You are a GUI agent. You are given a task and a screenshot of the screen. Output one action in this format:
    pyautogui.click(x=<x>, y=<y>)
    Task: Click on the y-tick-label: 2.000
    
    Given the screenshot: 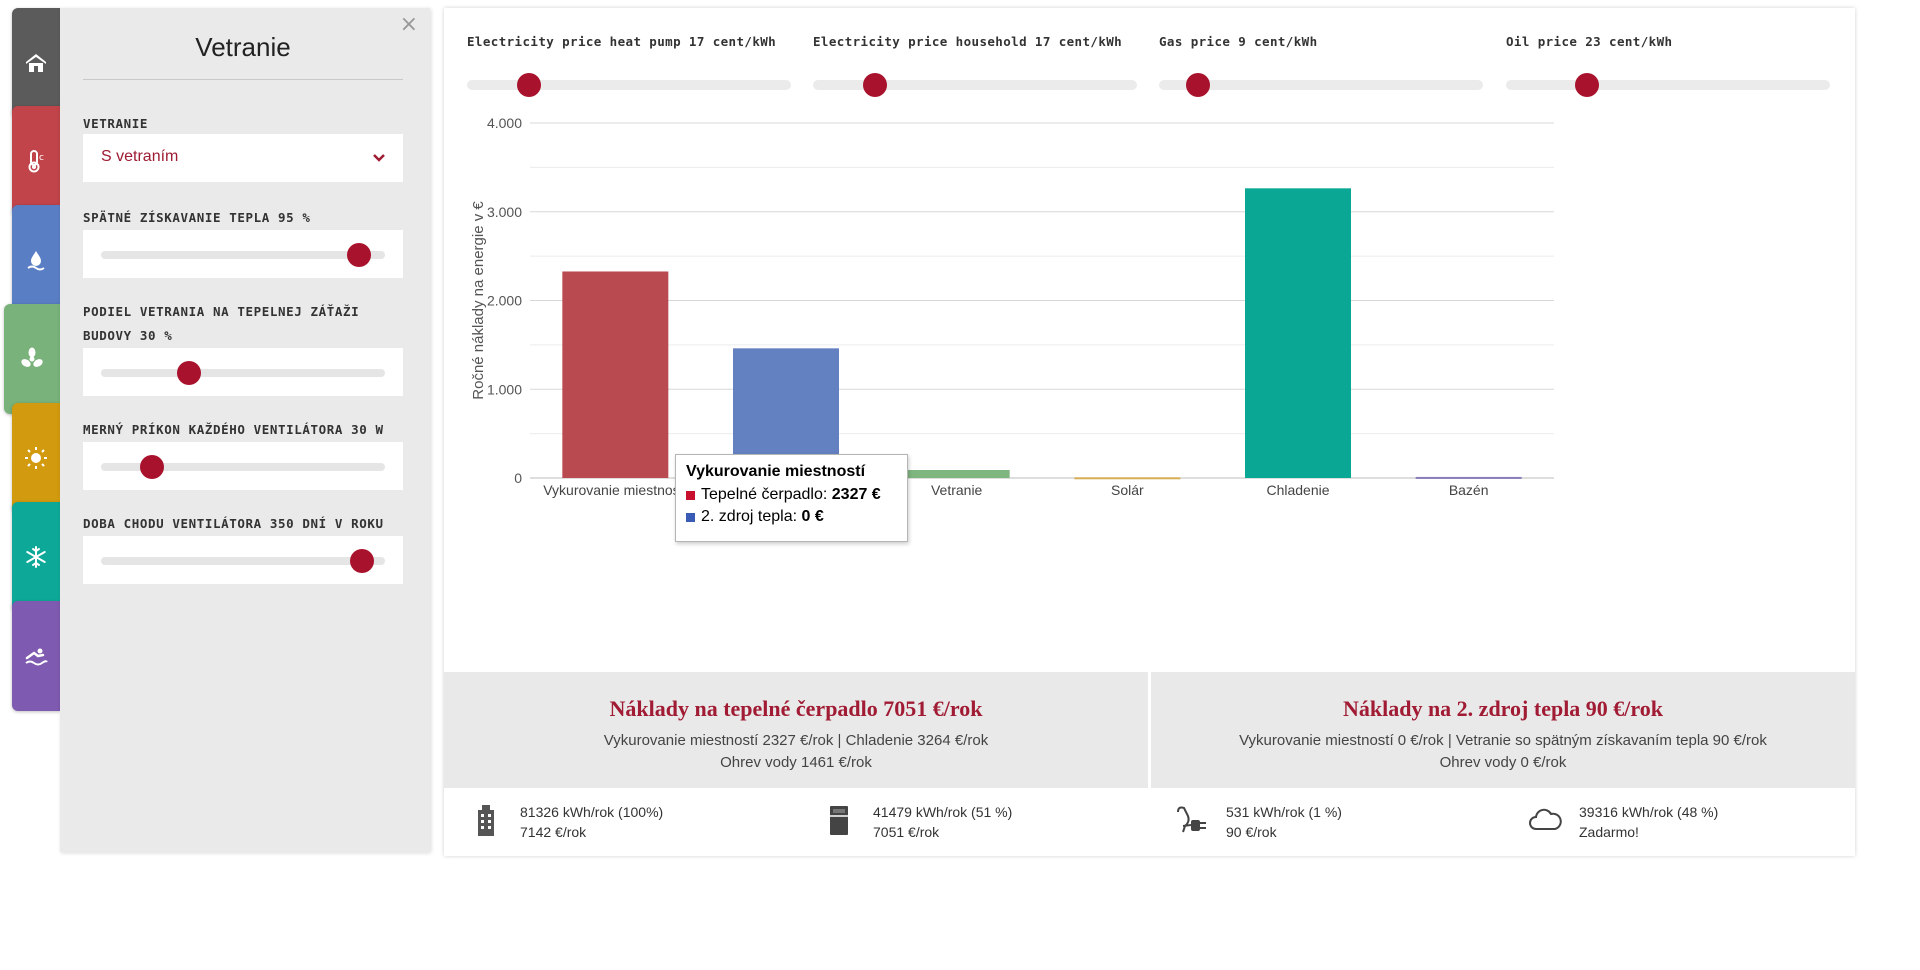 What is the action you would take?
    pyautogui.click(x=504, y=301)
    